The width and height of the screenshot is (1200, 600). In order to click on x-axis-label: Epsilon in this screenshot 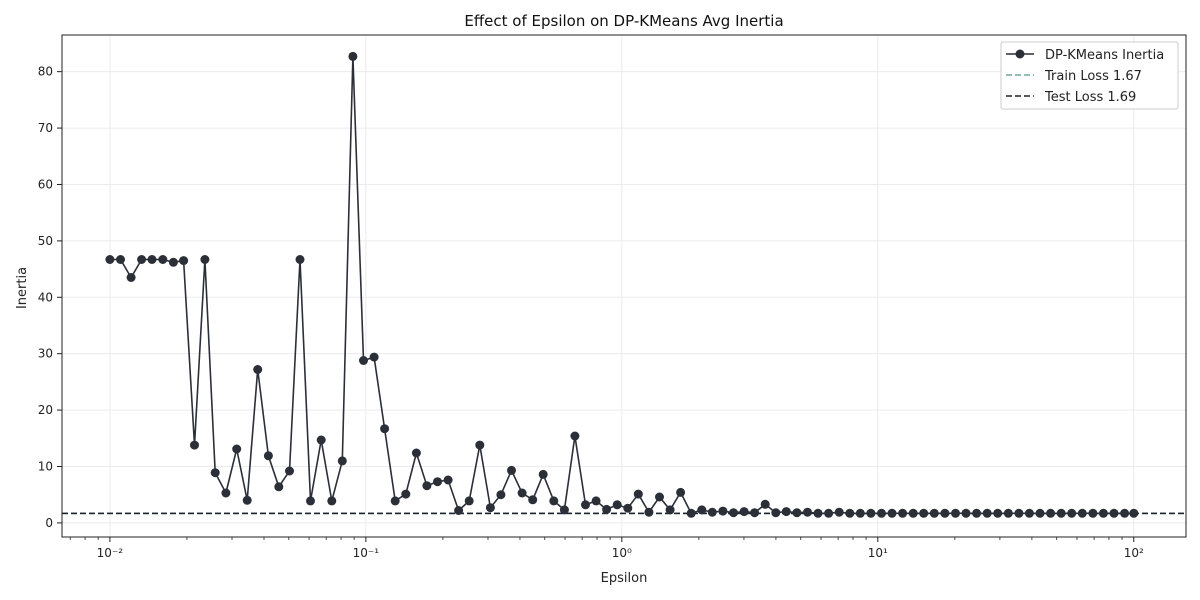, I will do `click(624, 578)`.